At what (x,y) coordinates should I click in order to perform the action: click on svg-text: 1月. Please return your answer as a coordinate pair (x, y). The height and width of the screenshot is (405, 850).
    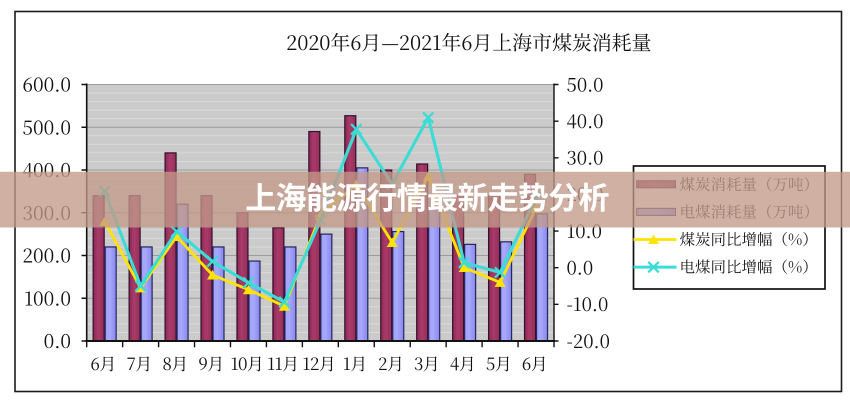
    Looking at the image, I should click on (355, 362).